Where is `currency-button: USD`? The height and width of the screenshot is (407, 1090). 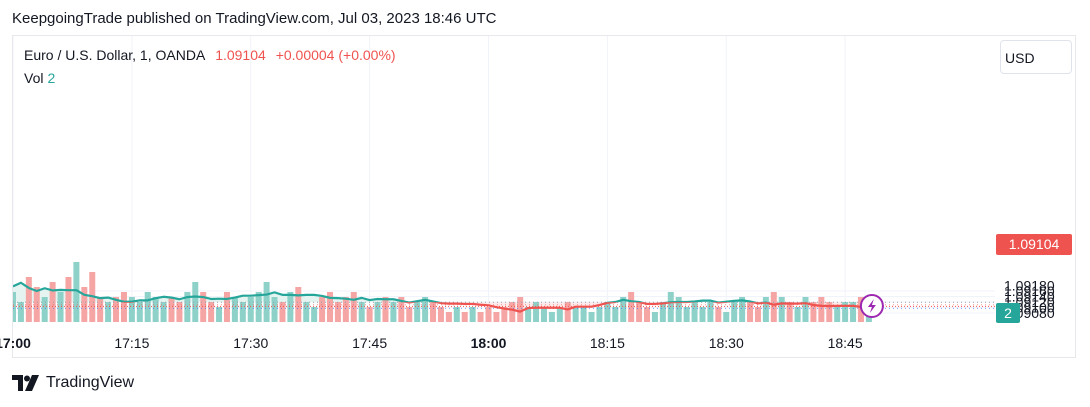 currency-button: USD is located at coordinates (1036, 57).